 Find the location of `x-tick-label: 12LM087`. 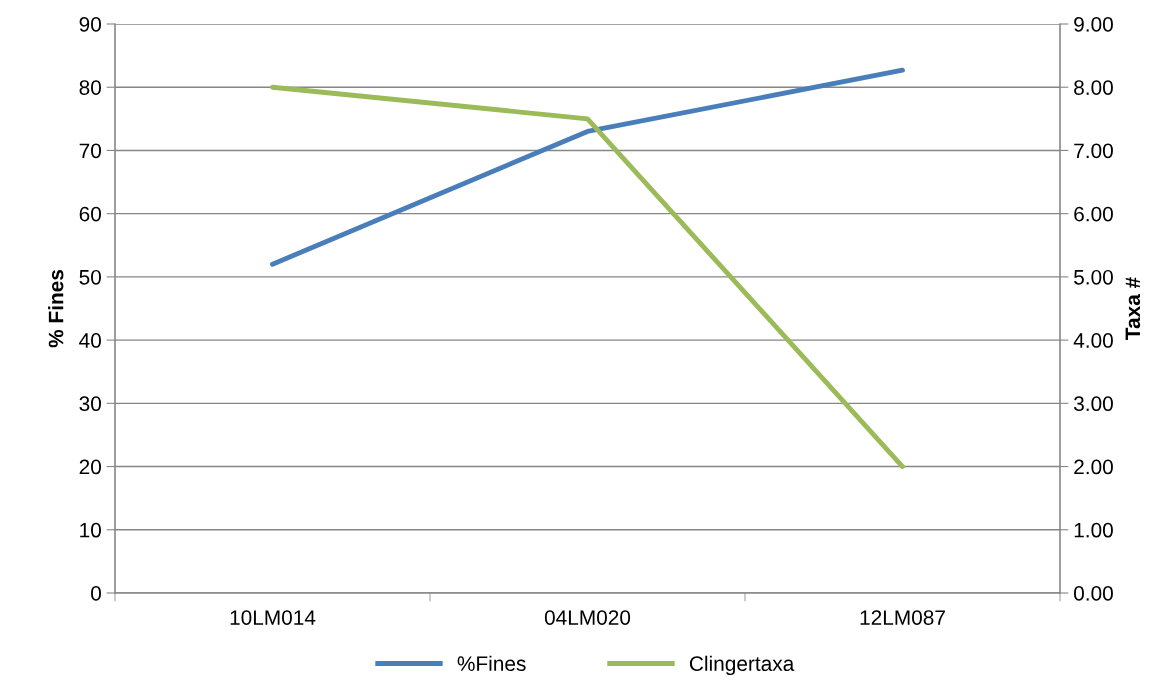

x-tick-label: 12LM087 is located at coordinates (902, 617).